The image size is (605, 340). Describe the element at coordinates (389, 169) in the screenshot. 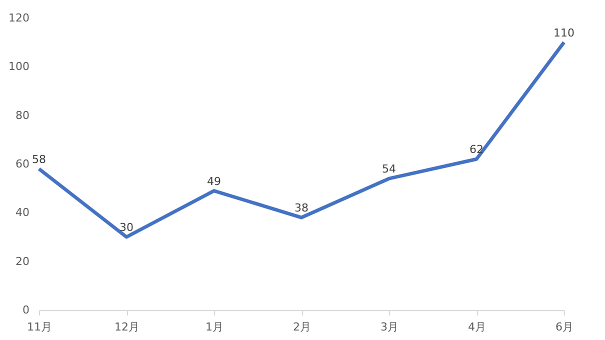

I see `data-label: 54` at that location.